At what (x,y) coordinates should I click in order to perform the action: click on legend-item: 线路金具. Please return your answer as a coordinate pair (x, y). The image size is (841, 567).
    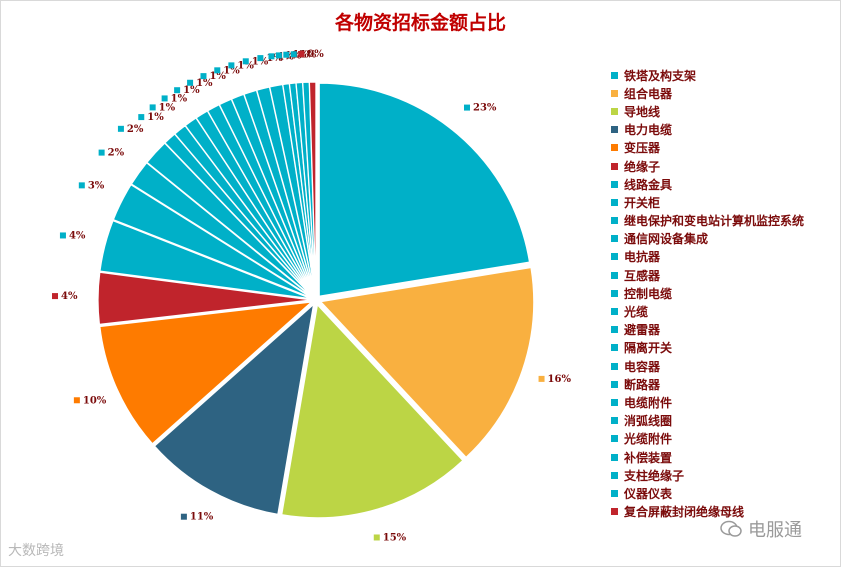
    Looking at the image, I should click on (723, 184).